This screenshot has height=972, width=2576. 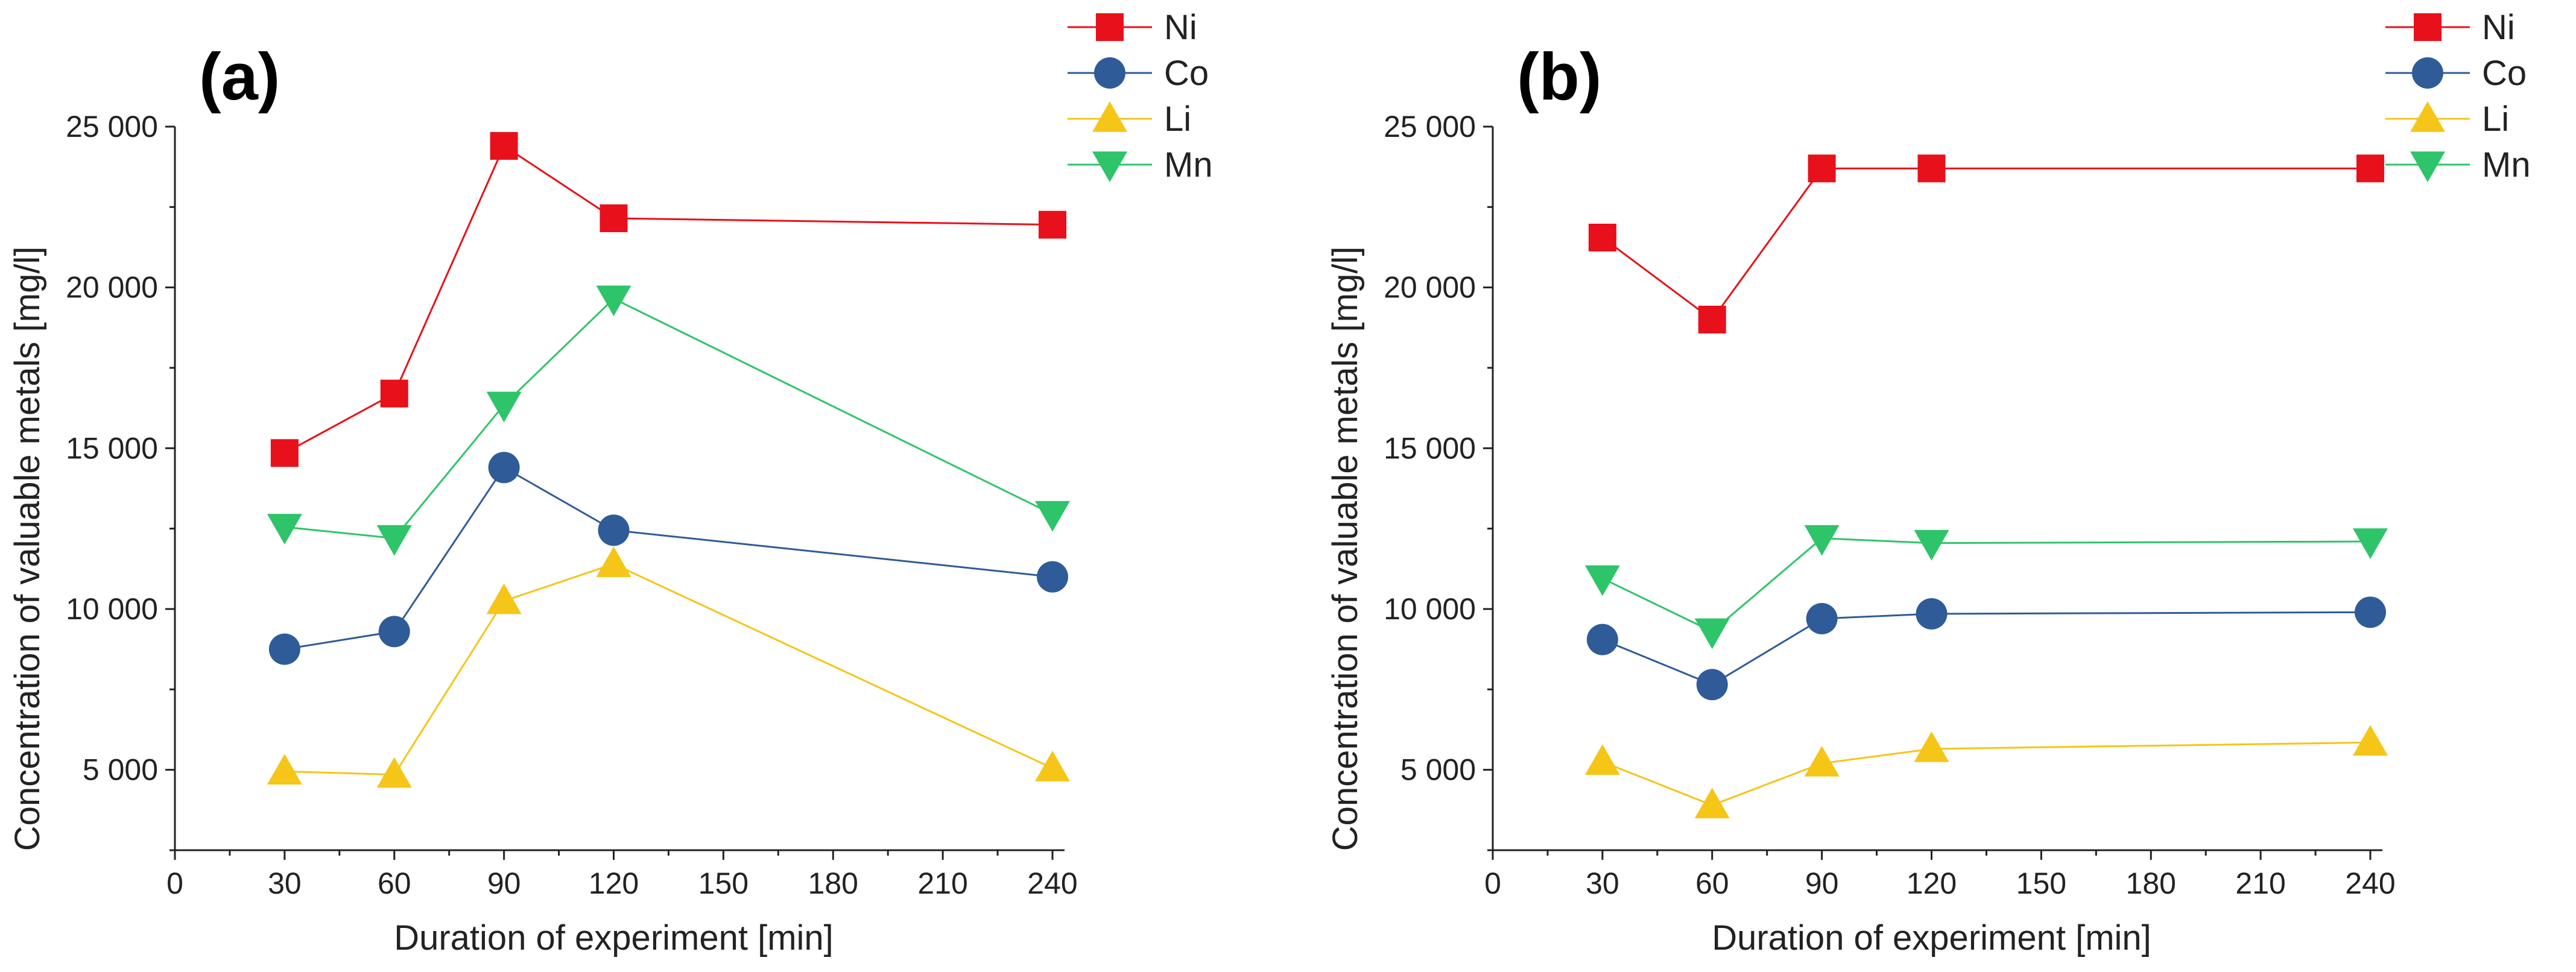 I want to click on panel-label: (a), so click(x=239, y=77).